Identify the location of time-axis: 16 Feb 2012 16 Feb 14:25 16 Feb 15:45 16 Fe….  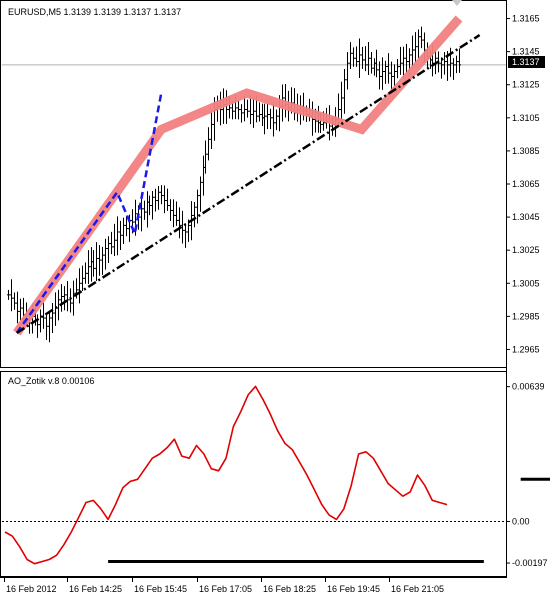
(253, 585).